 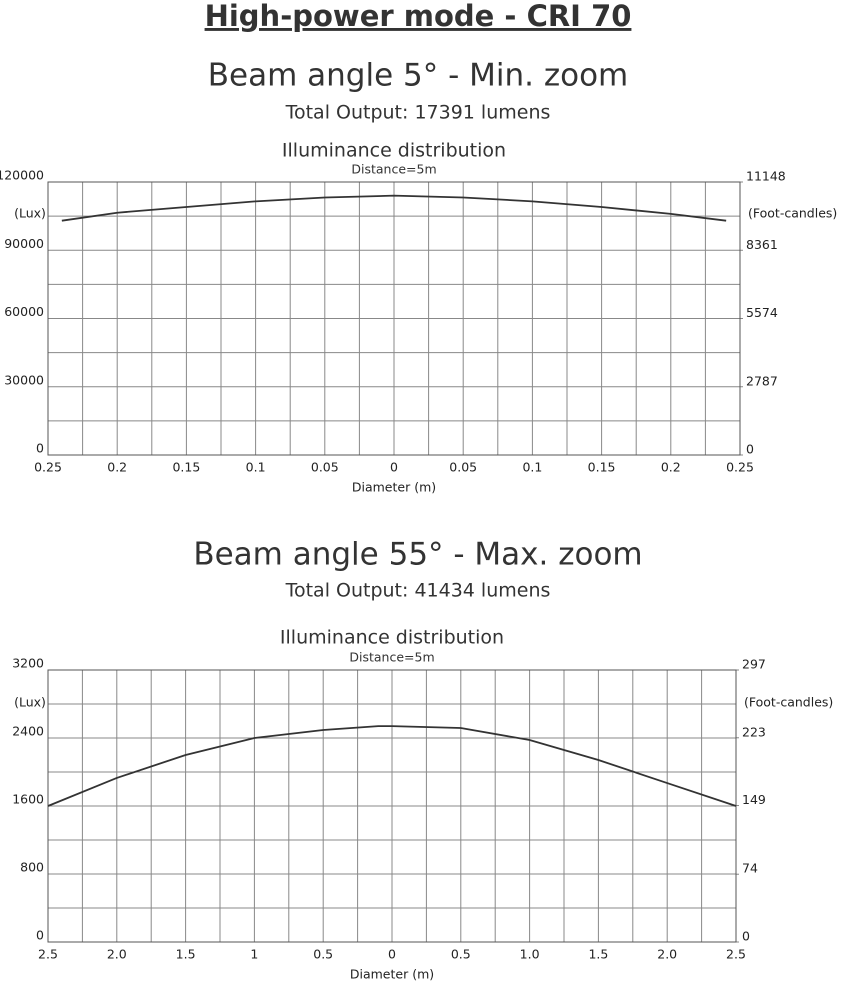 What do you see at coordinates (418, 16) in the screenshot?
I see `page-title: High-power mode - CRI 70` at bounding box center [418, 16].